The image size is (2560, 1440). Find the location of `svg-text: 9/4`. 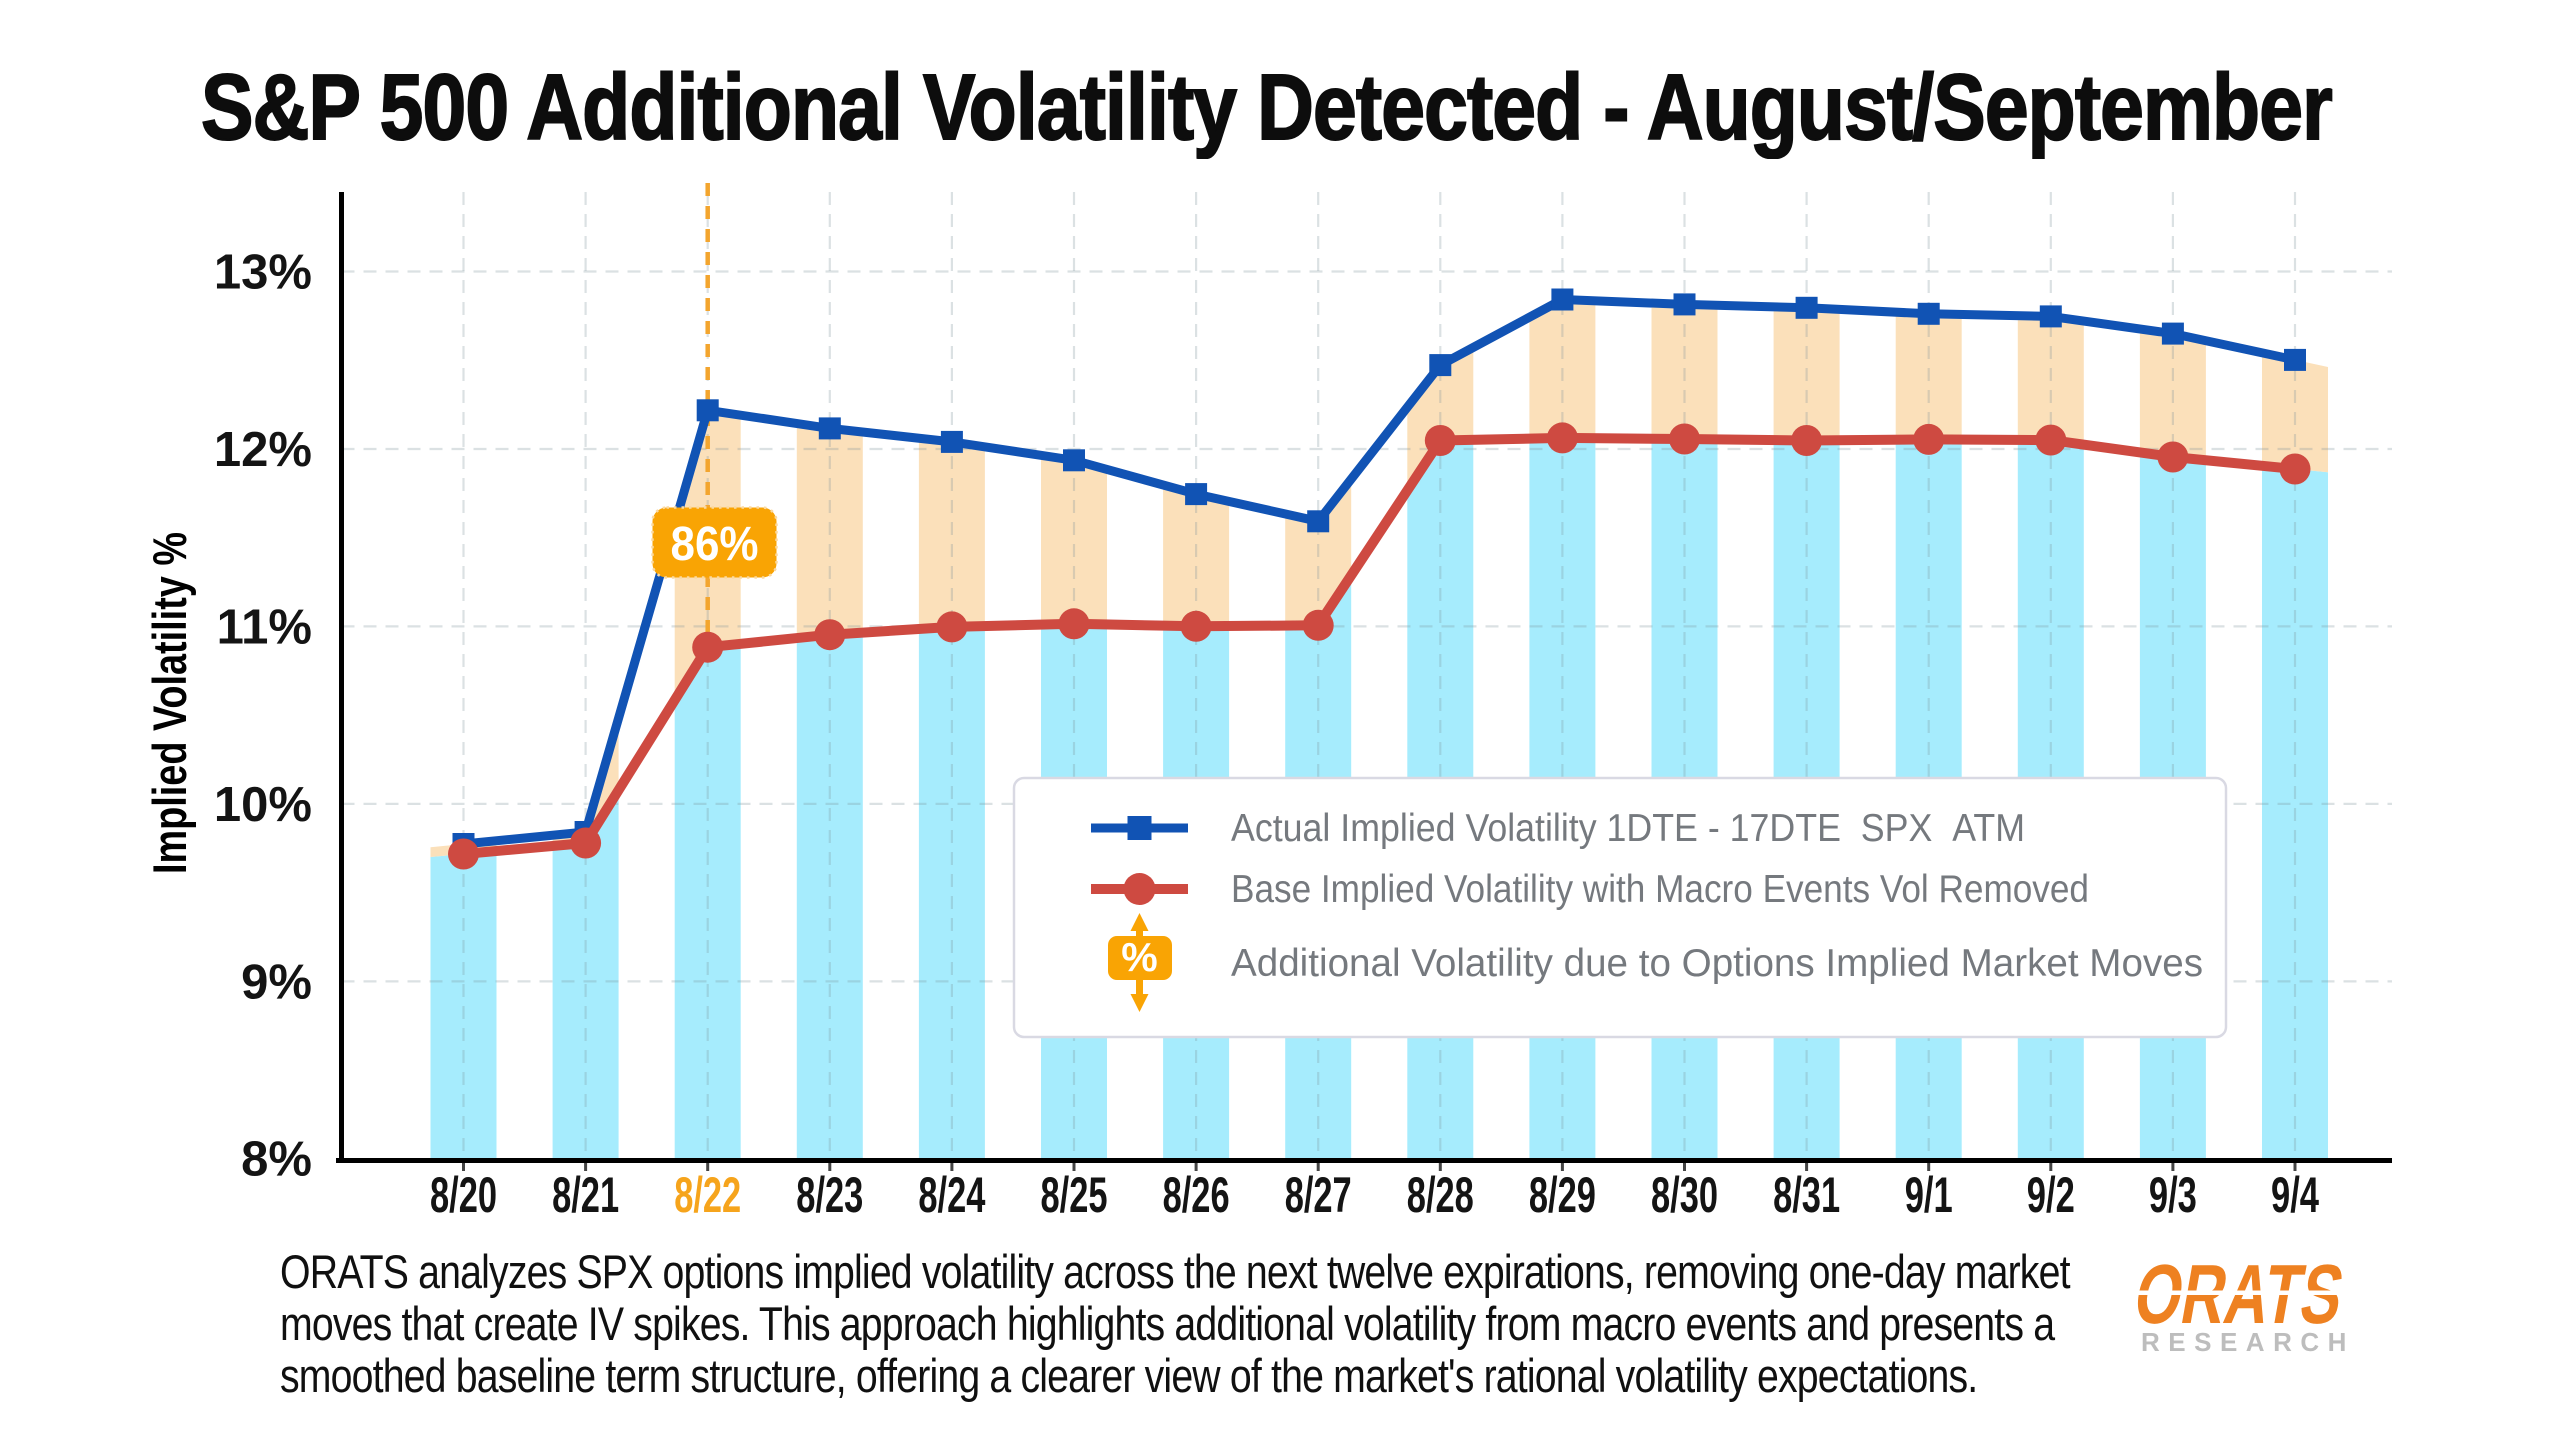

svg-text: 9/4 is located at coordinates (2295, 1195).